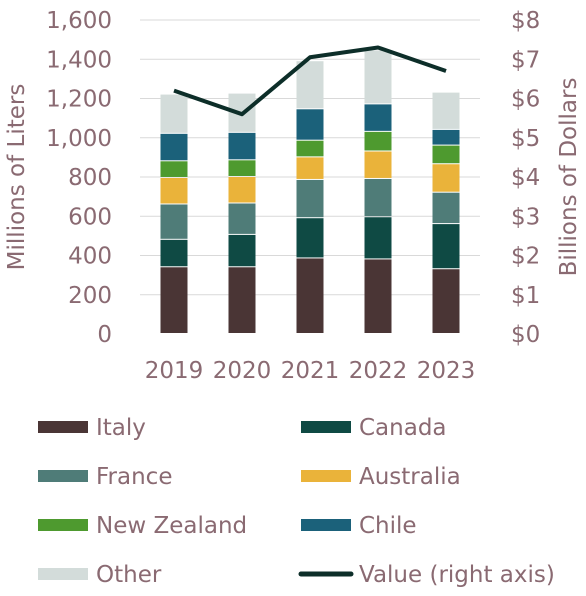  I want to click on left-tick-label: 0, so click(104, 335).